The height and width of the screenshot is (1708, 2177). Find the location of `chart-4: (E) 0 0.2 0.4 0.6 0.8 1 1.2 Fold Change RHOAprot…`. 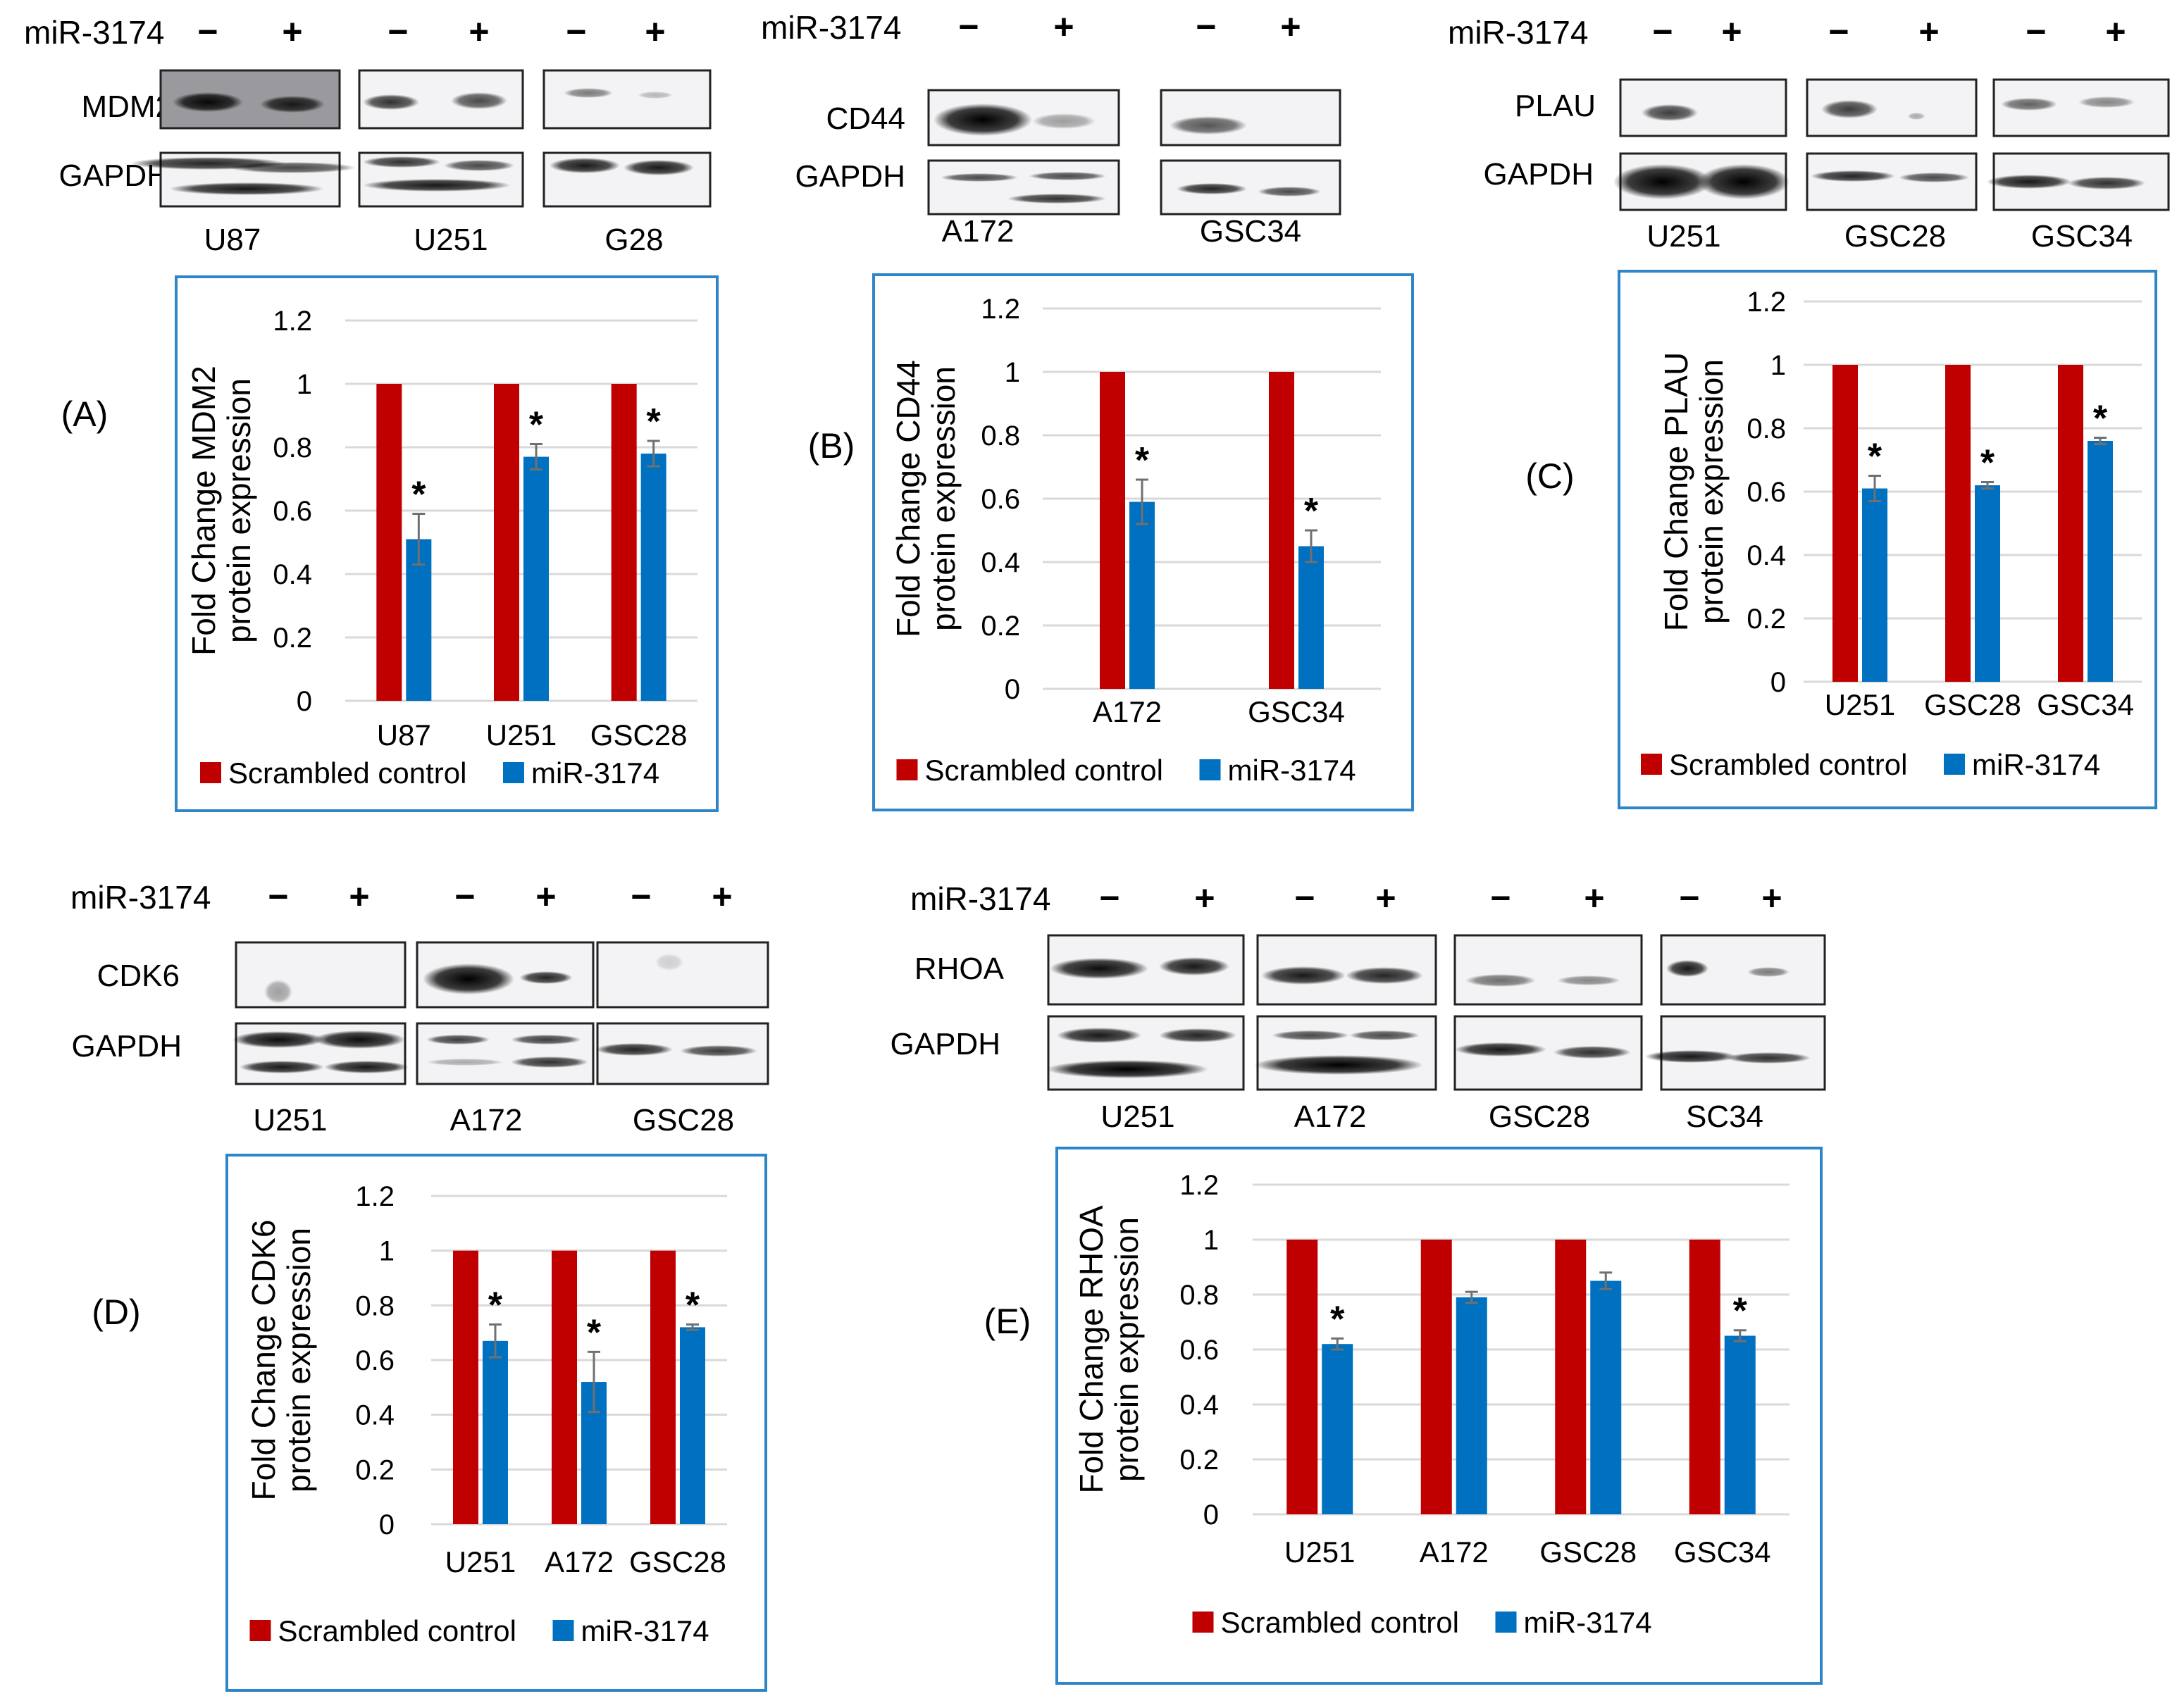

chart-4: (E) 0 0.2 0.4 0.6 0.8 1 1.2 Fold Change RHOAprot… is located at coordinates (1404, 1416).